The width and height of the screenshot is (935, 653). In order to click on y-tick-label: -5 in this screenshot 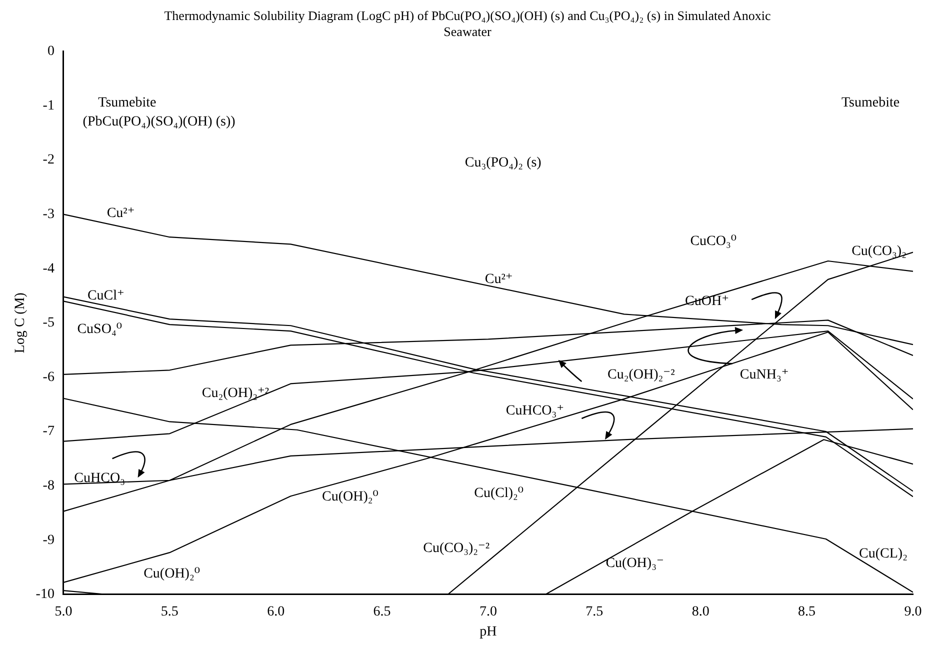, I will do `click(48, 323)`.